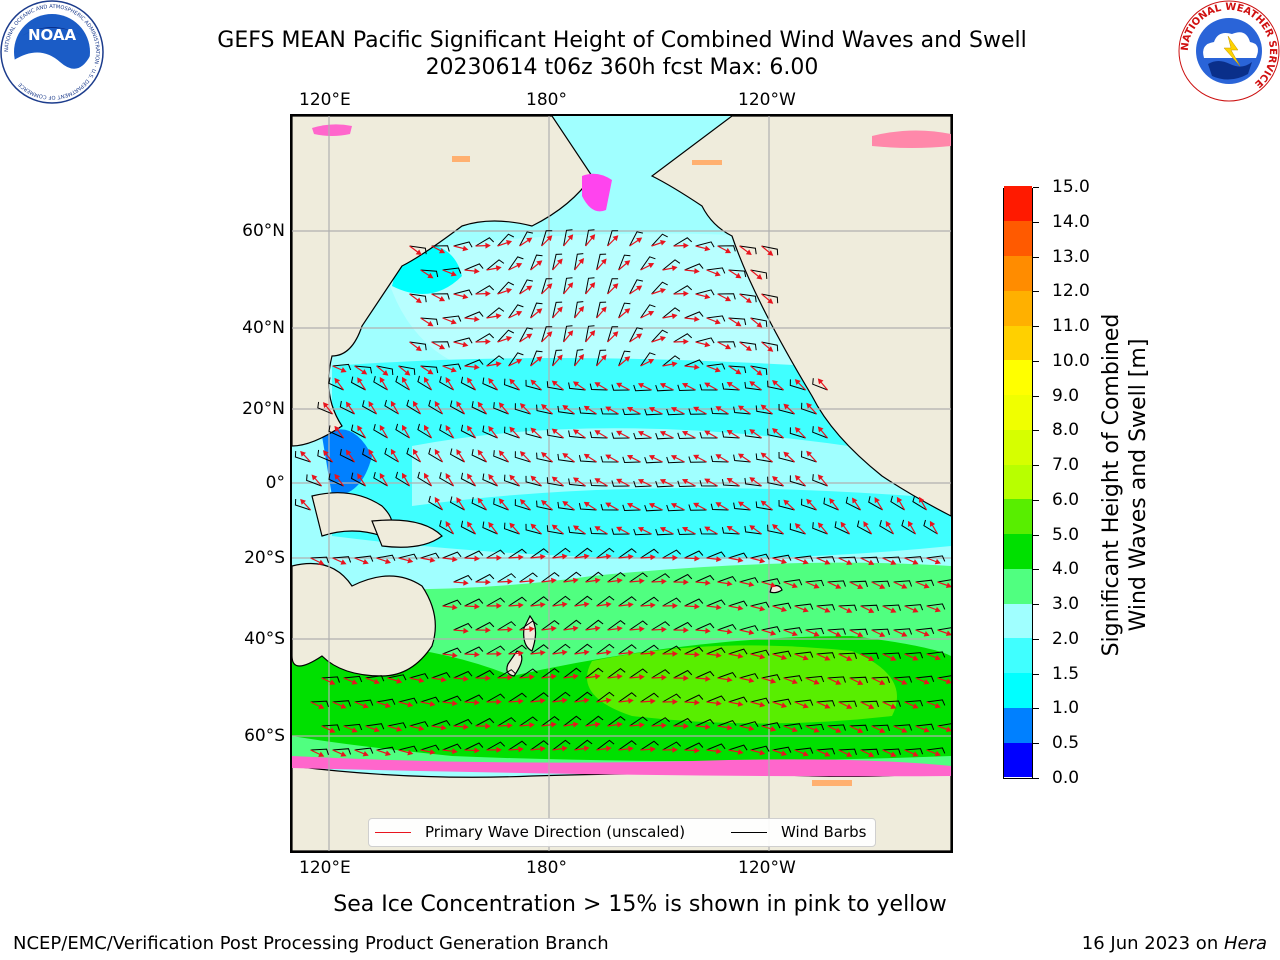 The height and width of the screenshot is (960, 1280). Describe the element at coordinates (1066, 534) in the screenshot. I see `colorbar-tick-label: 5.0` at that location.